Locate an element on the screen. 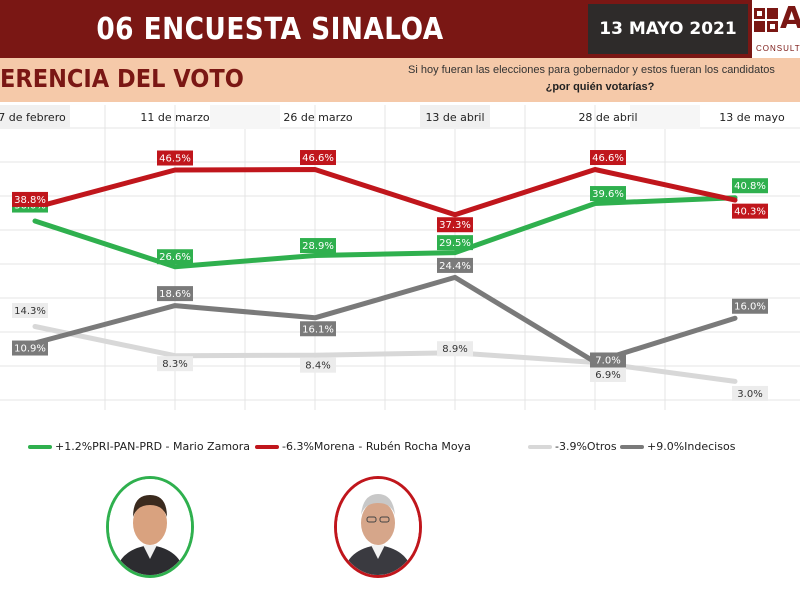  data-label-text: 10.9% is located at coordinates (30, 349).